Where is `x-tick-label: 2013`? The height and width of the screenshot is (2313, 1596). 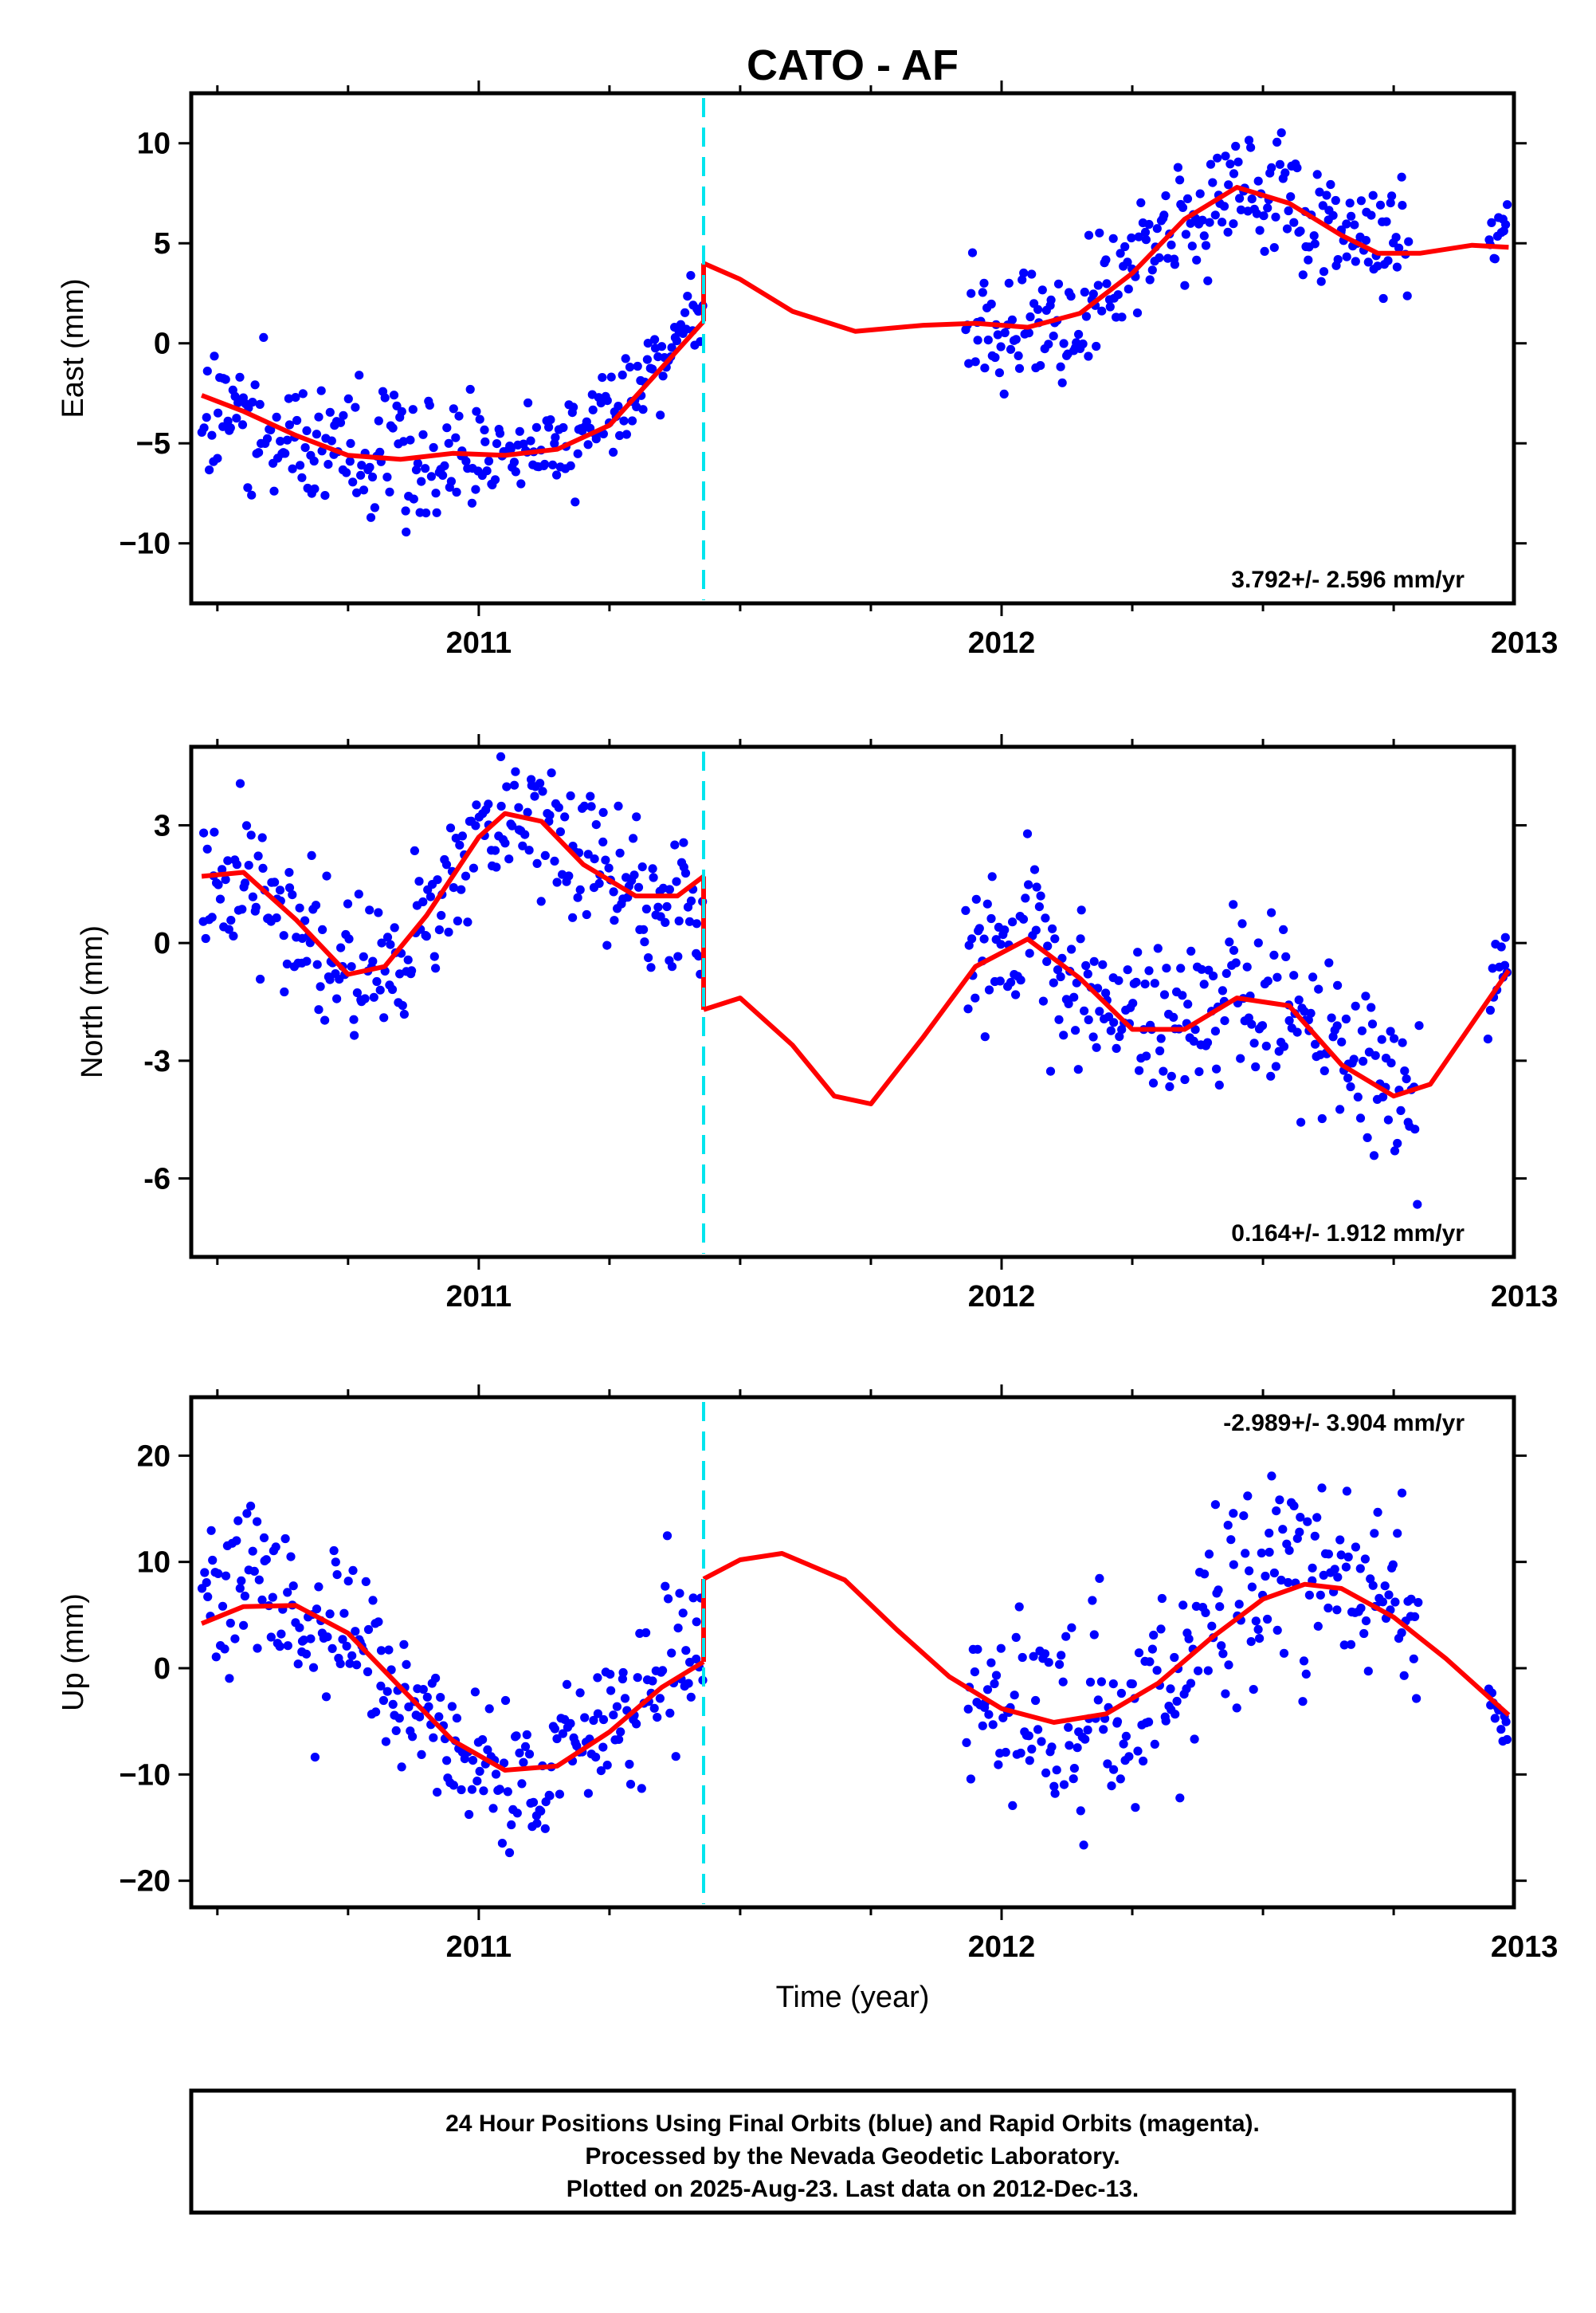
x-tick-label: 2013 is located at coordinates (1525, 1947).